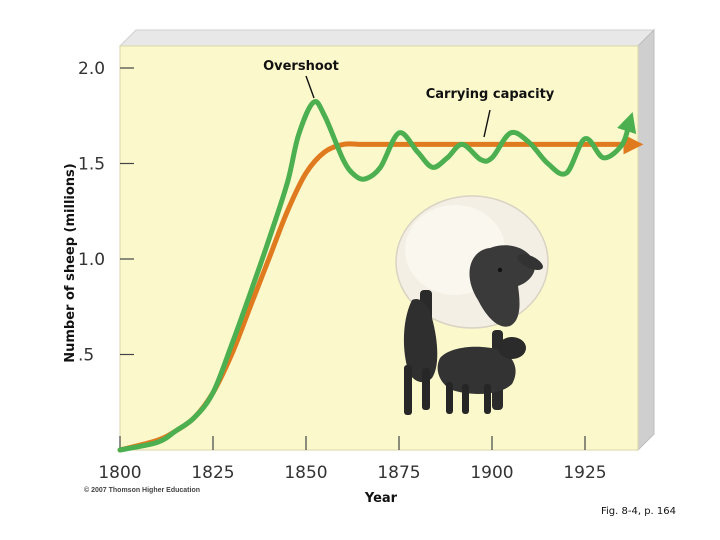  I want to click on figure-caption: Fig. 8-4, p. 164, so click(638, 511).